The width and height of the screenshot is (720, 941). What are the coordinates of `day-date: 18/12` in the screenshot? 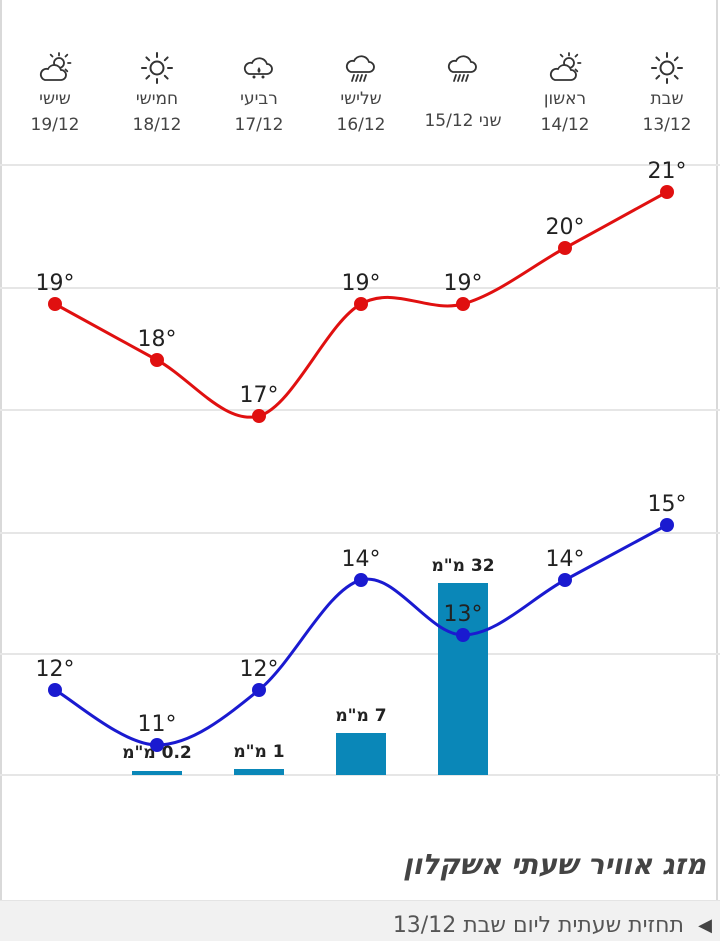 It's located at (157, 125).